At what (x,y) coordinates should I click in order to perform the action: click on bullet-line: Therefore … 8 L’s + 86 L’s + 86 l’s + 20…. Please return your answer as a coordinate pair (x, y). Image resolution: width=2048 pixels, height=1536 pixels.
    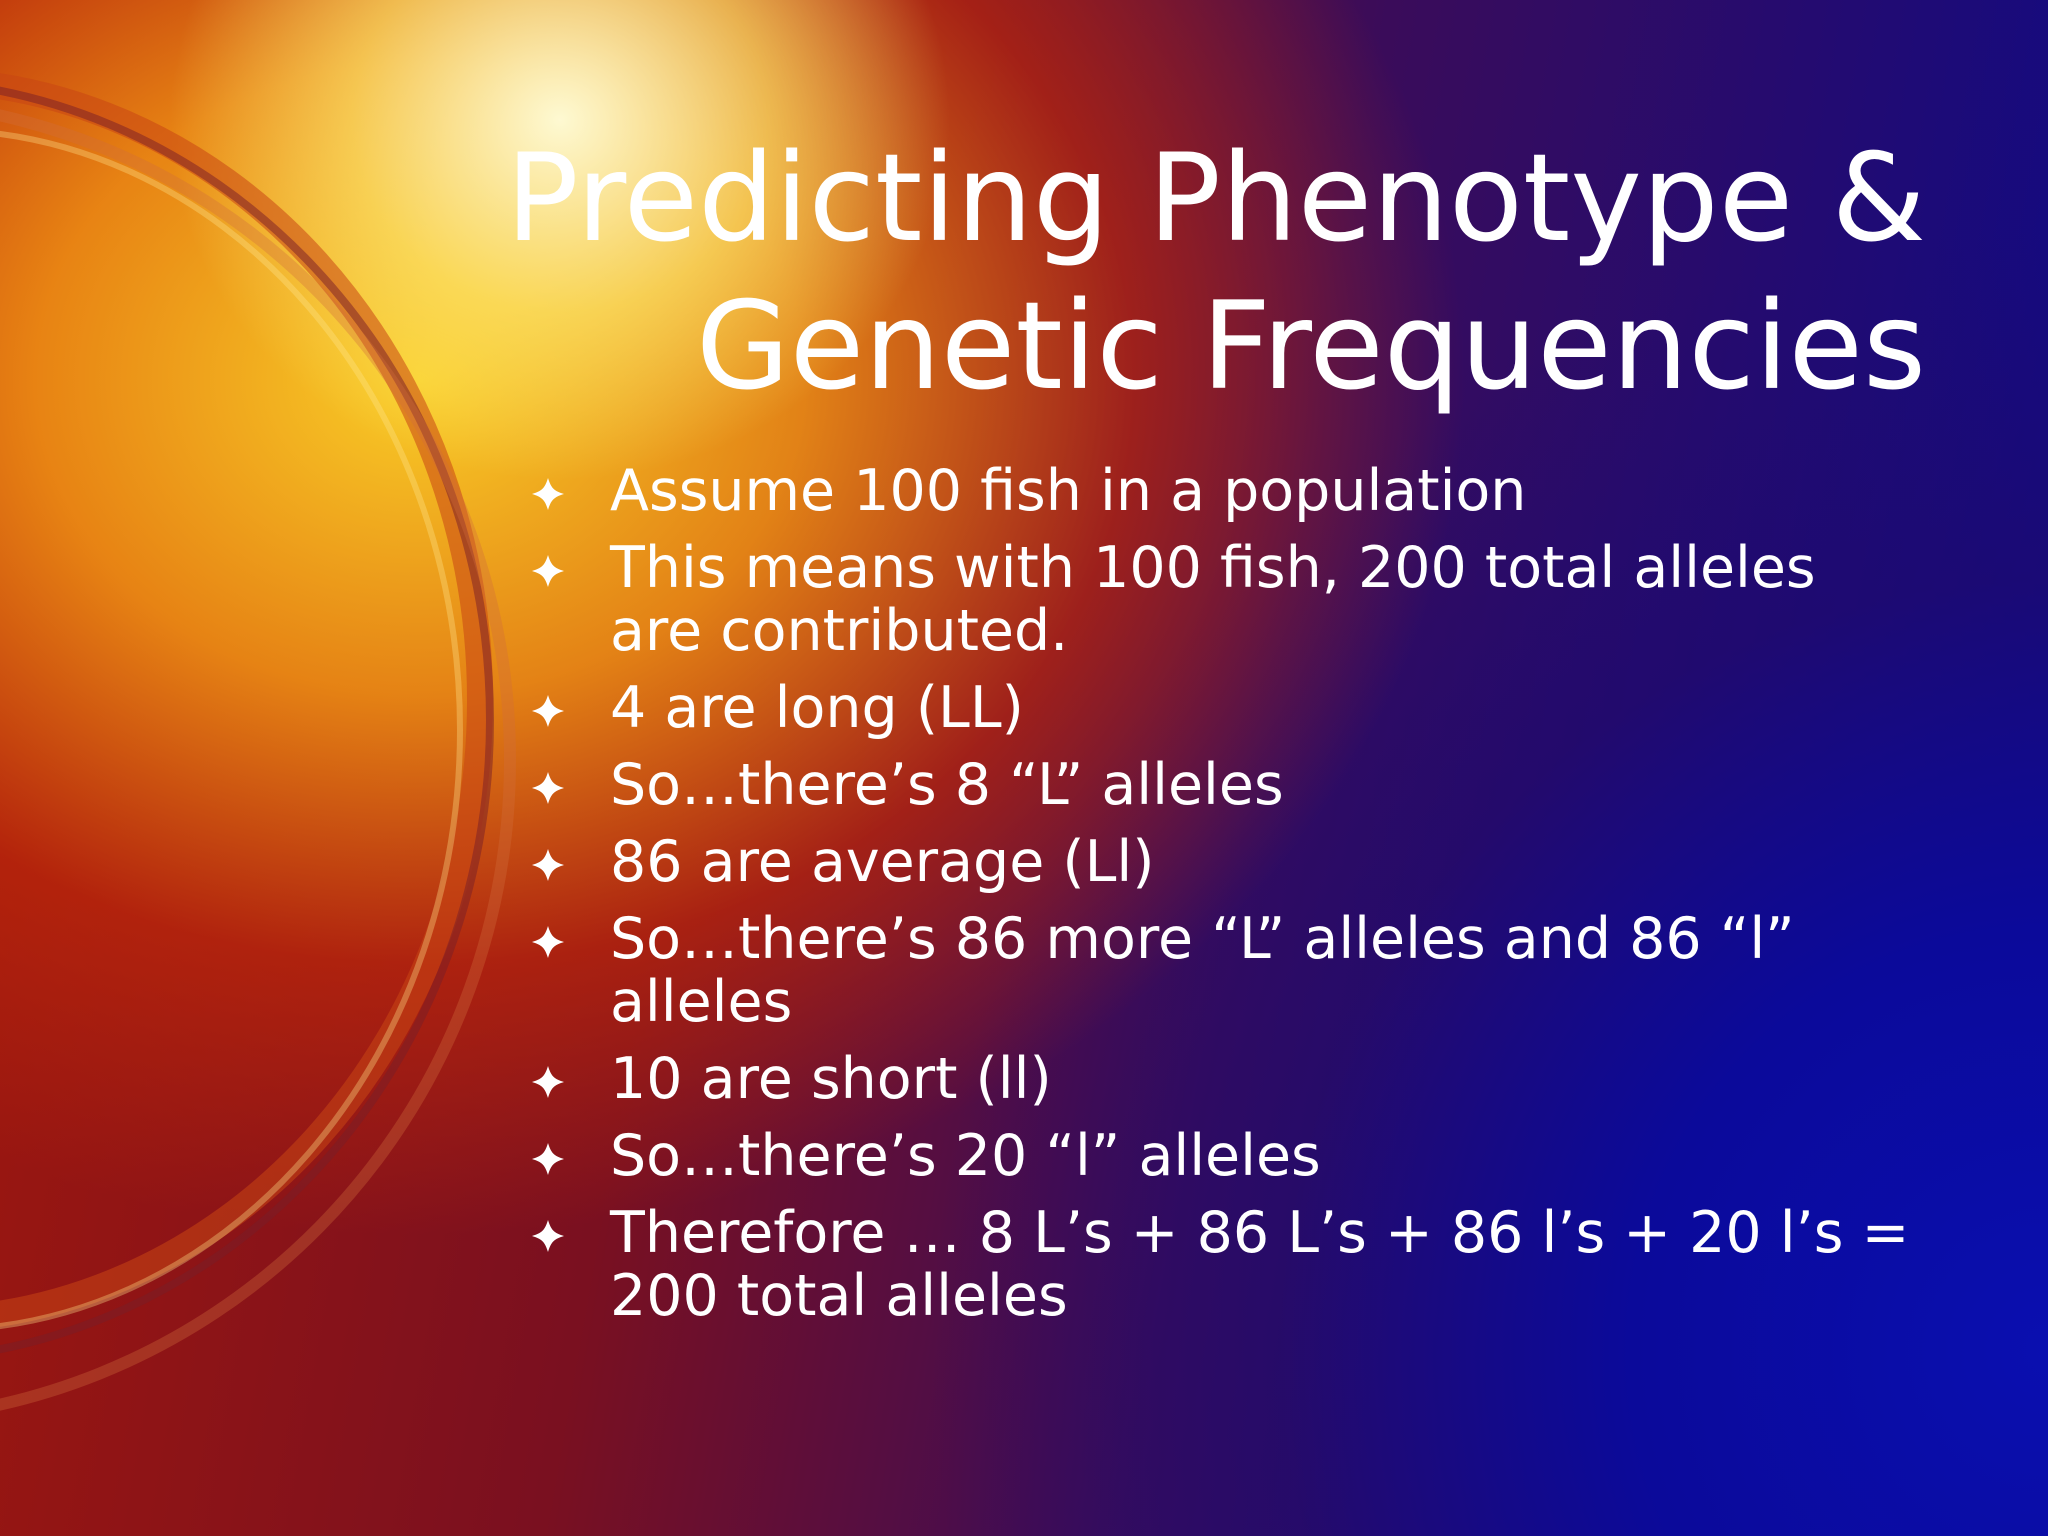
    Looking at the image, I should click on (1260, 1233).